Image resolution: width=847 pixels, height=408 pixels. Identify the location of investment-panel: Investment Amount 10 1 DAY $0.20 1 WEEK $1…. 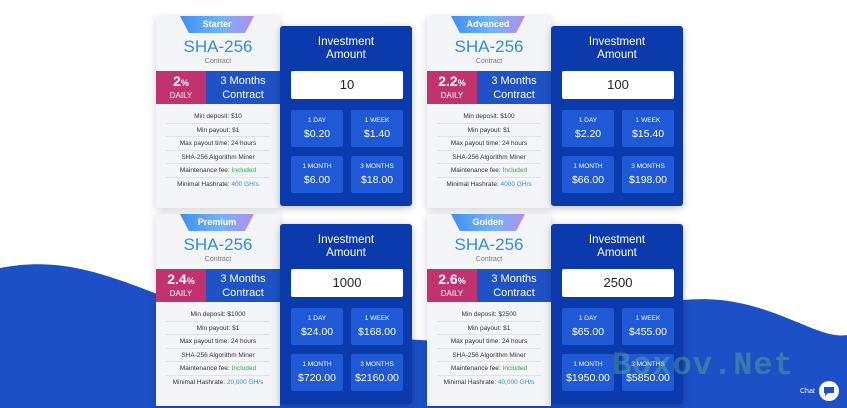
(346, 116).